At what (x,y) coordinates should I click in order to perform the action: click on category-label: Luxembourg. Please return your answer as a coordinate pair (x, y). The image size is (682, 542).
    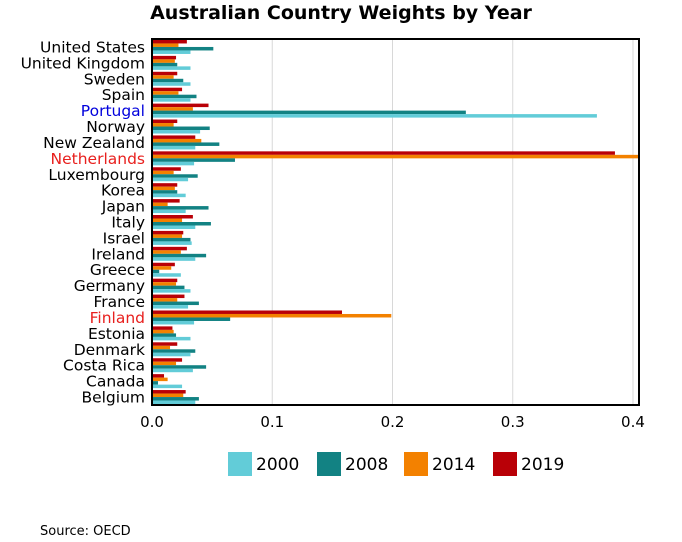
    Looking at the image, I should click on (96, 175).